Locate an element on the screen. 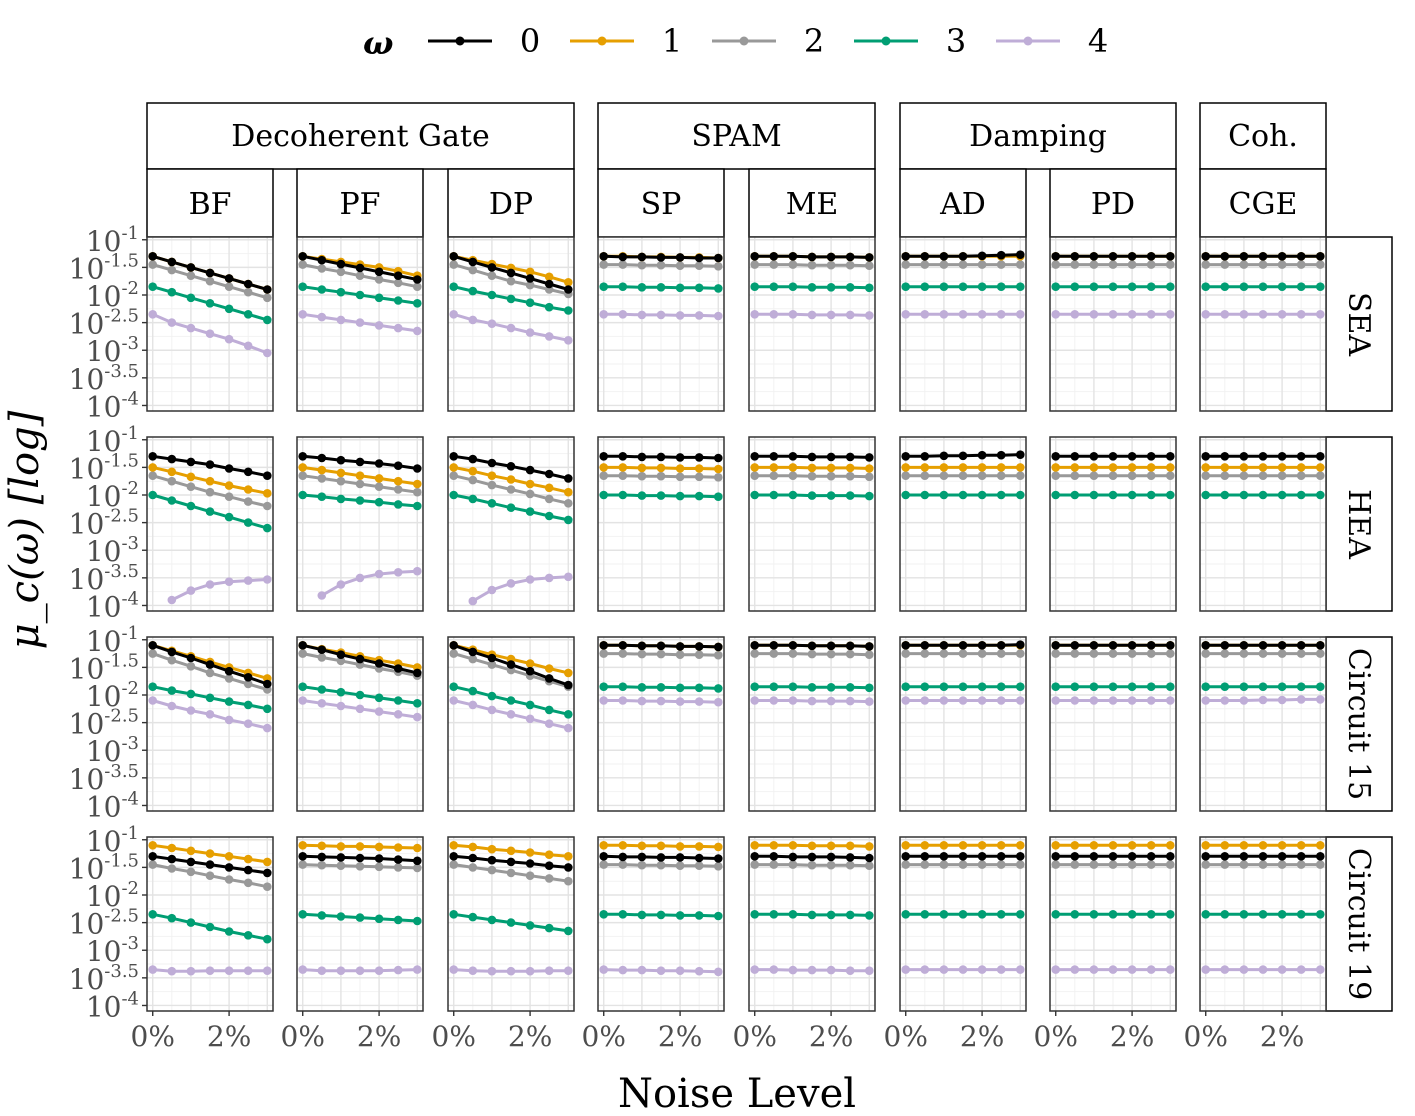  x-tick-label: 0% is located at coordinates (1056, 1036).